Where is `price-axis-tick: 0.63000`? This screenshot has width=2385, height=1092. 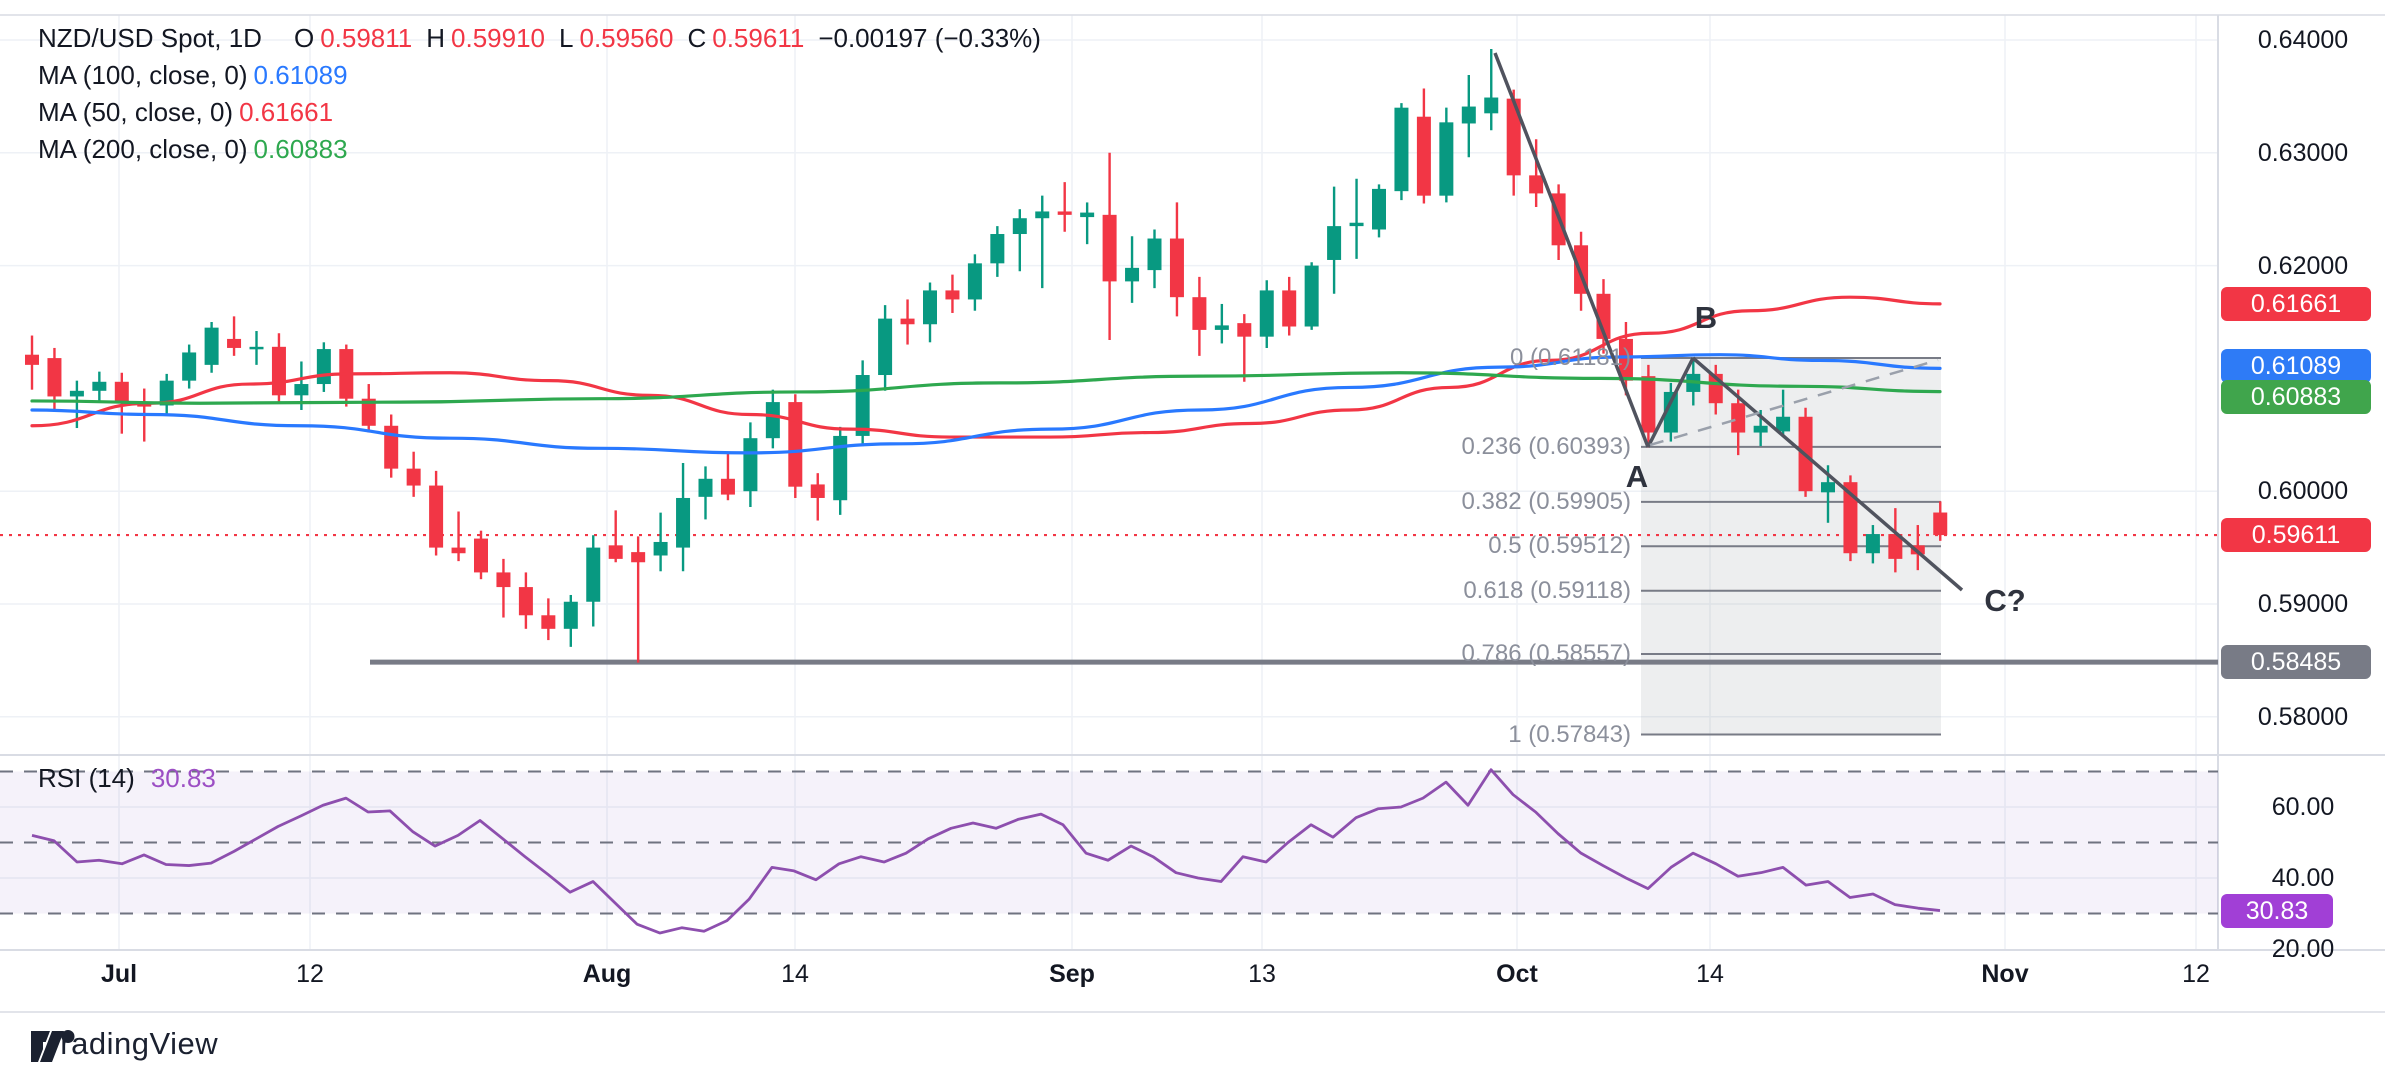 price-axis-tick: 0.63000 is located at coordinates (2303, 152).